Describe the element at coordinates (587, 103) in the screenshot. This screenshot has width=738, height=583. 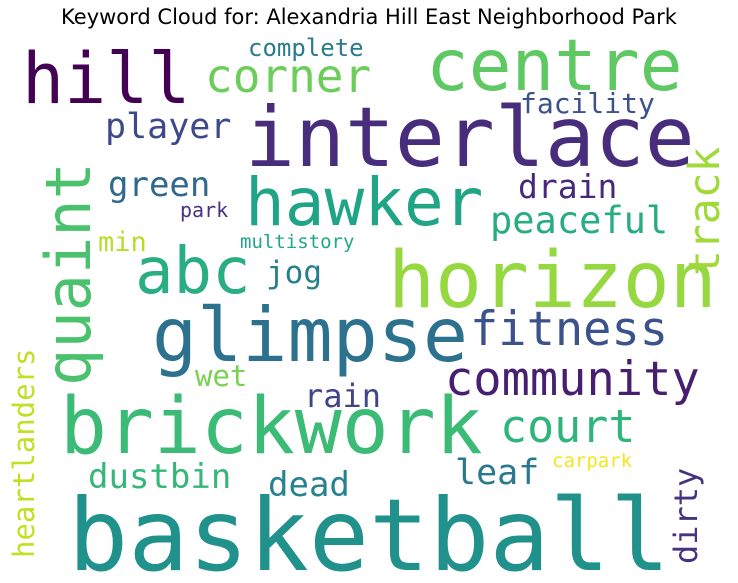
I see `word-facility: facility` at that location.